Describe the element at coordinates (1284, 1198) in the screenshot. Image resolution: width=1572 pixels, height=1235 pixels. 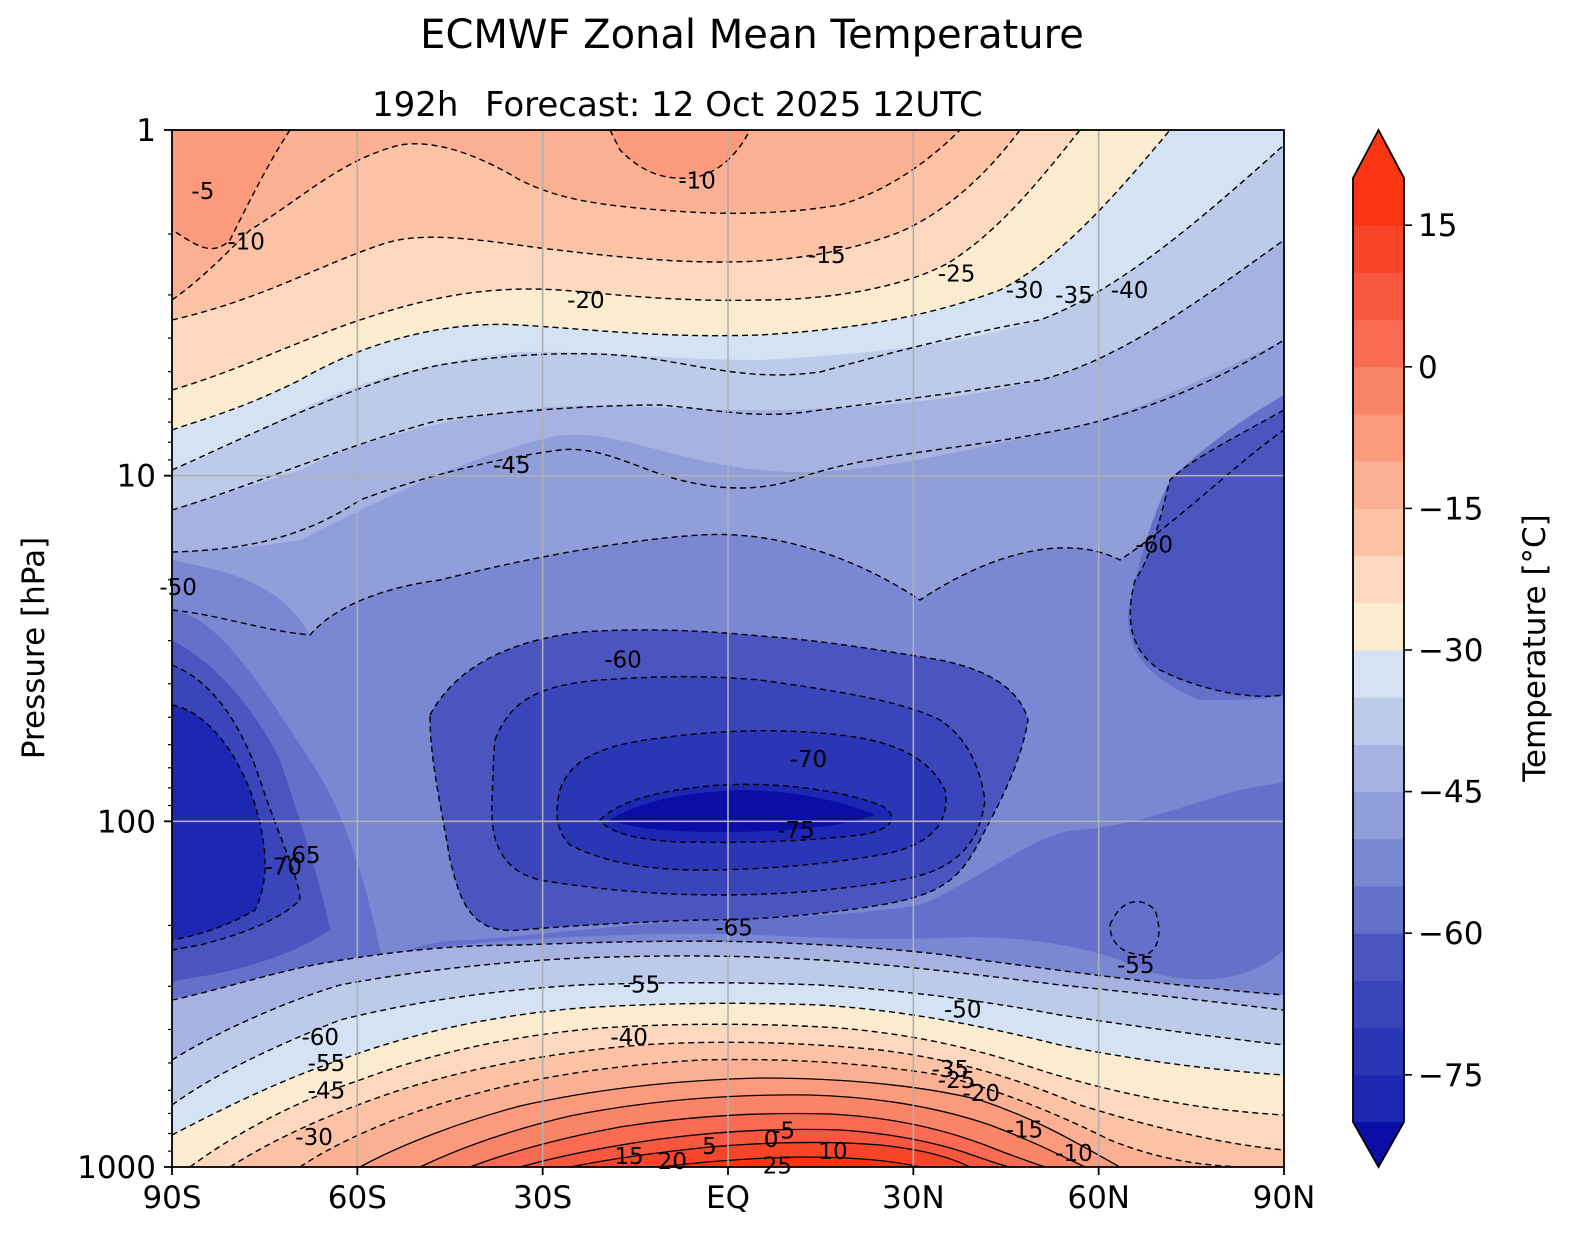
I see `x-tick-label: 90N` at that location.